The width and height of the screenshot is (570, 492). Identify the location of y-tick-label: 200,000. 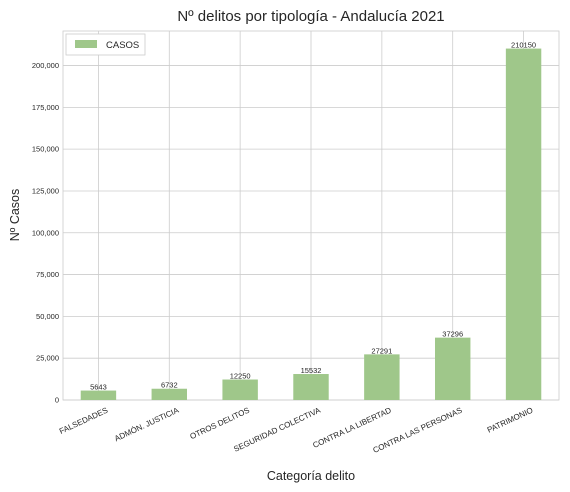
(45, 65).